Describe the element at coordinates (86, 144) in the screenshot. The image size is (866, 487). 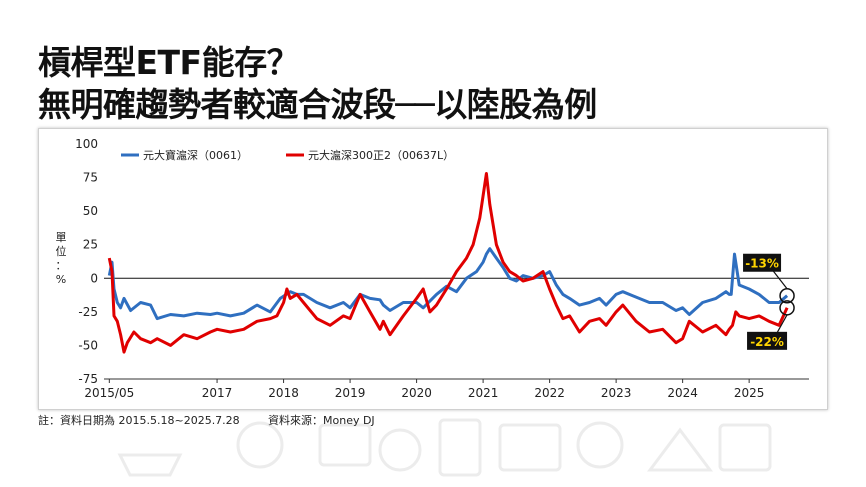
I see `y-tick-label: 100` at that location.